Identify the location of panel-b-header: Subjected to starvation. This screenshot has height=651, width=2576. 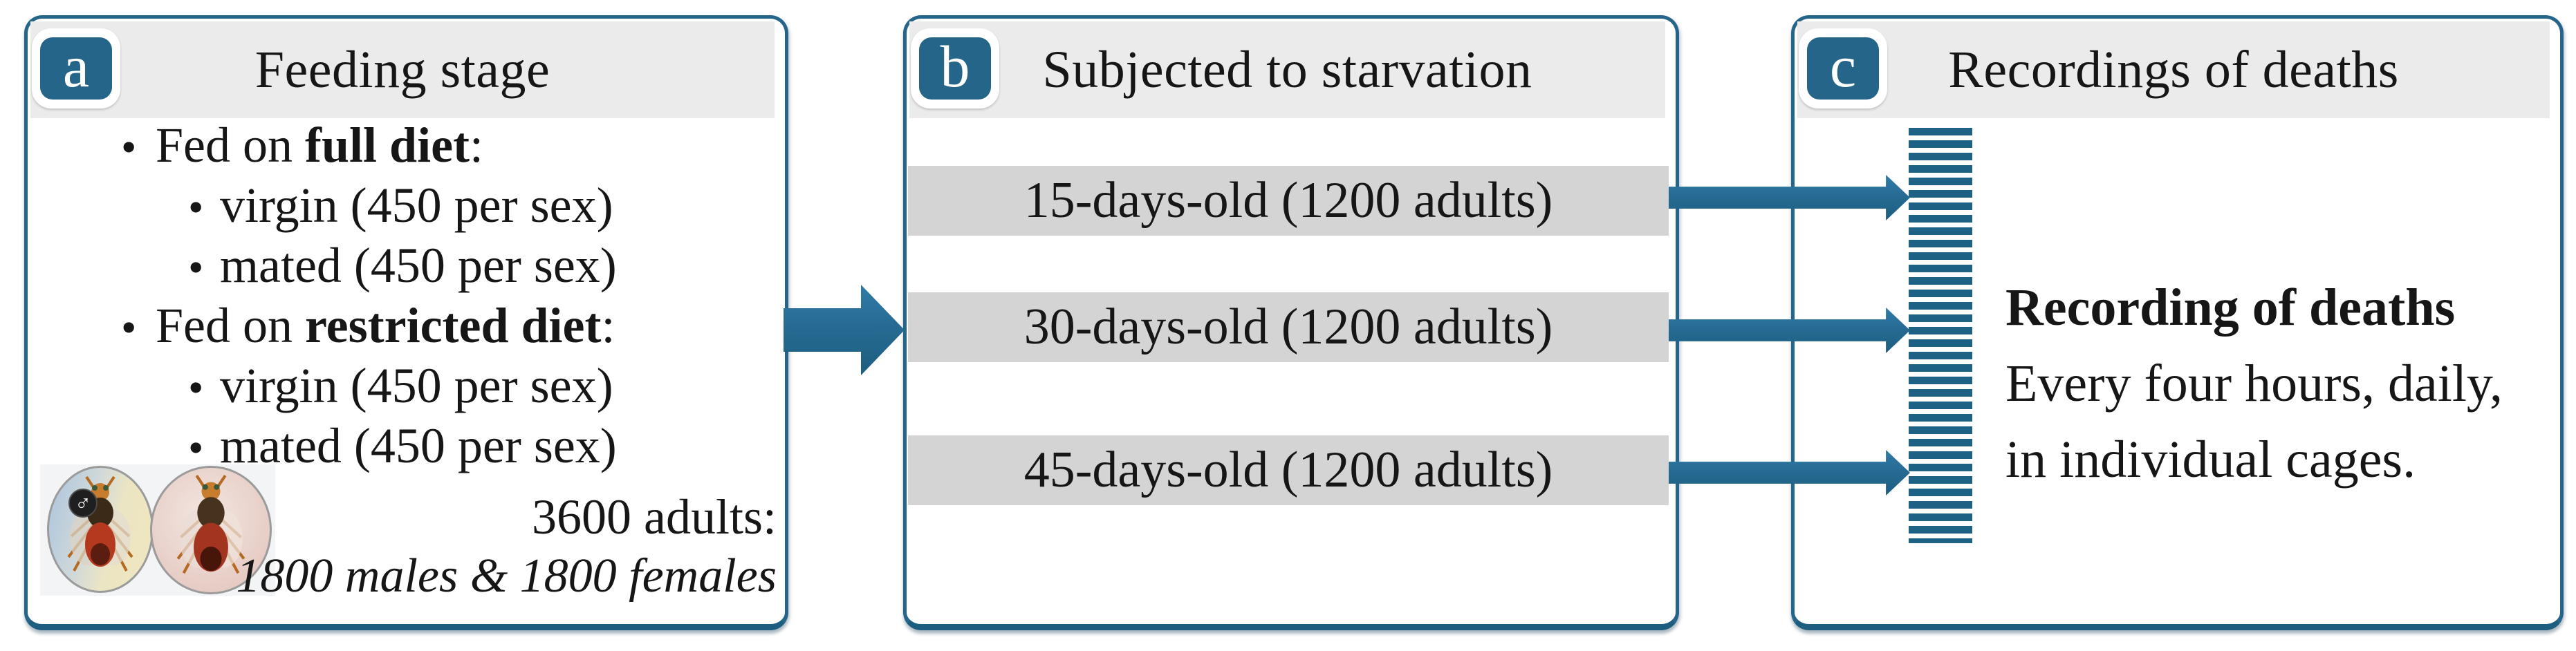
(1287, 69).